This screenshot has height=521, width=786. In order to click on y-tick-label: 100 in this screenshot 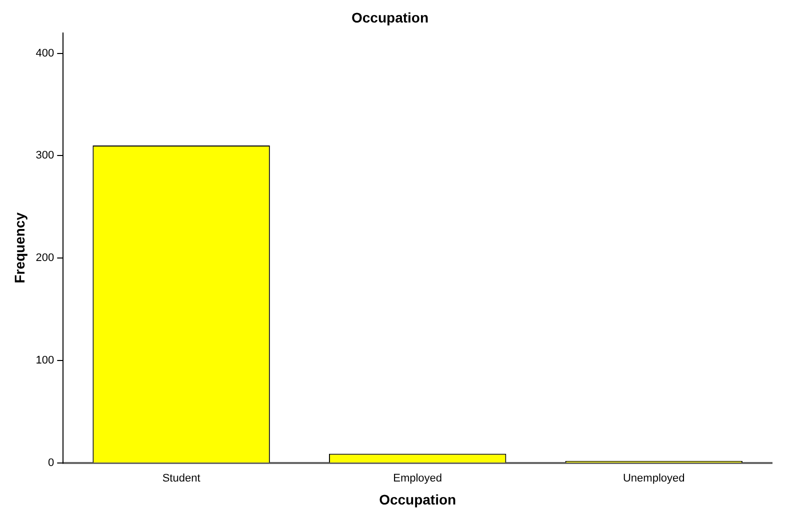, I will do `click(45, 360)`.